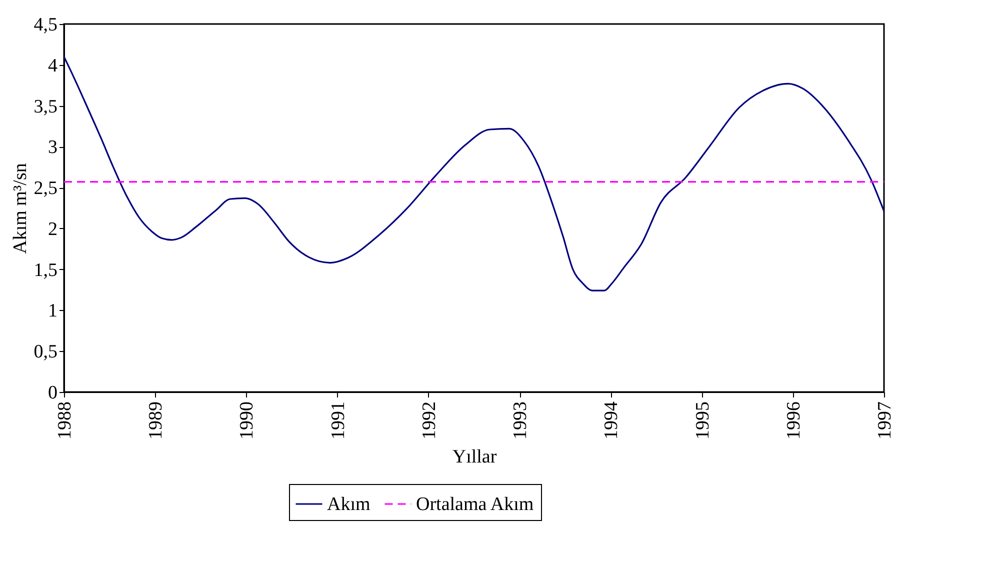 This screenshot has height=575, width=990. Describe the element at coordinates (247, 421) in the screenshot. I see `x-tick-label: 1990` at that location.